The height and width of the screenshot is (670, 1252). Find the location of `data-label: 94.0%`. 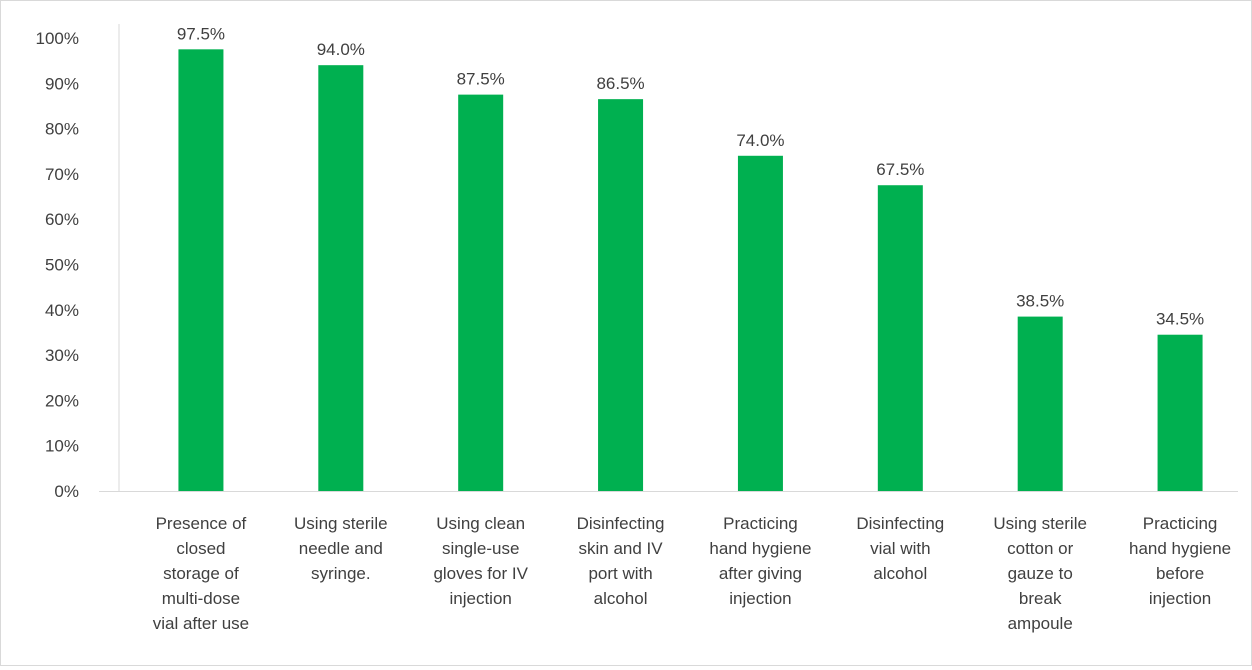

data-label: 94.0% is located at coordinates (341, 49).